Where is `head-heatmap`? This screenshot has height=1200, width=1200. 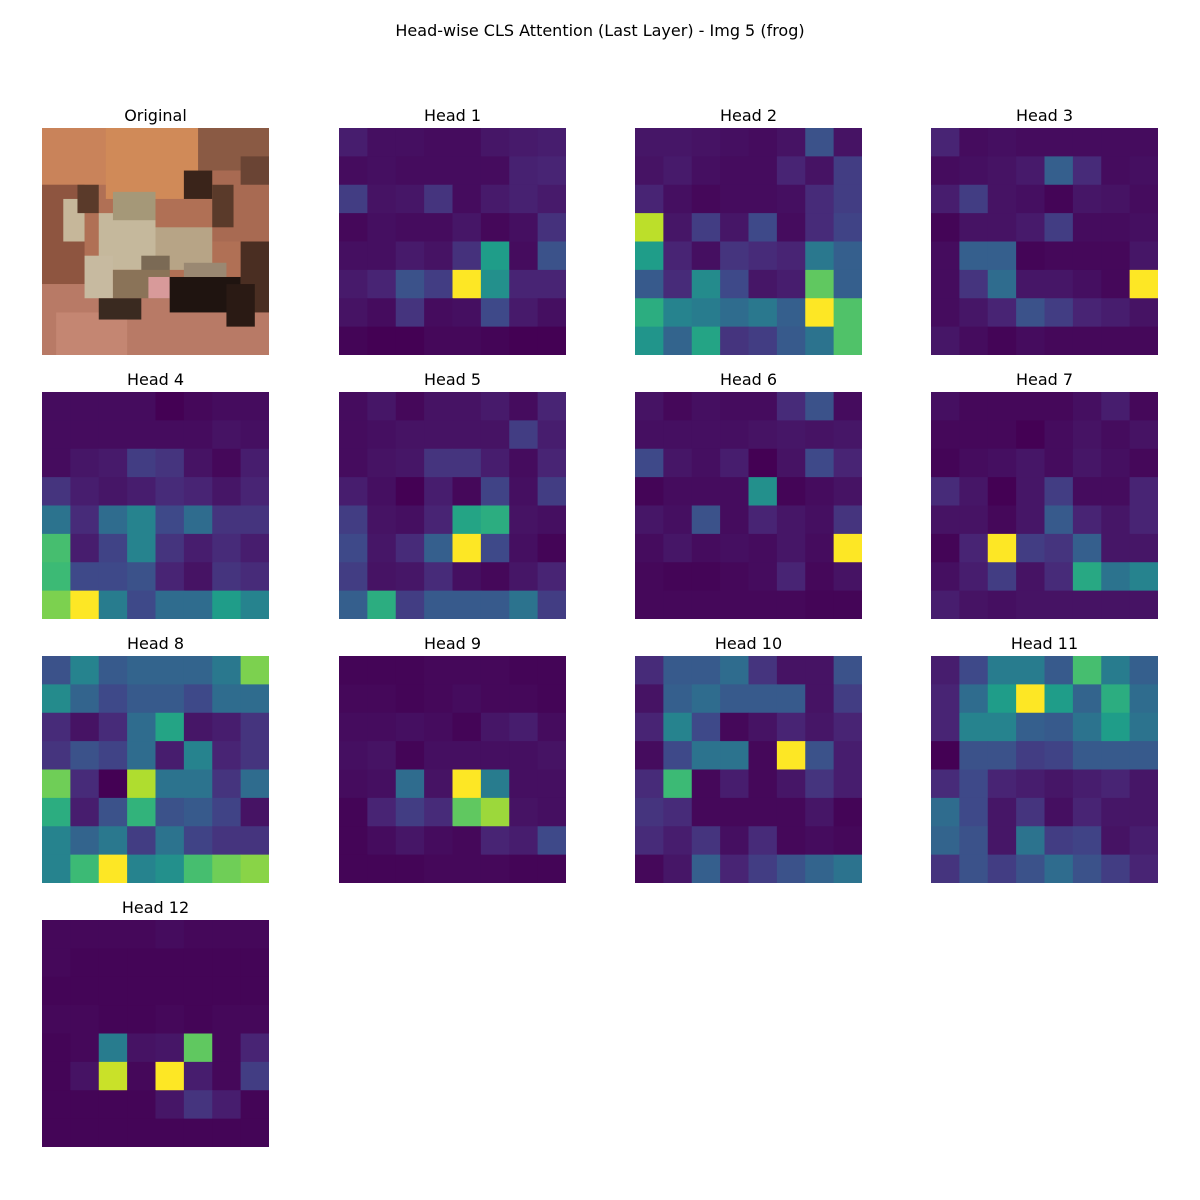
head-heatmap is located at coordinates (1044, 769).